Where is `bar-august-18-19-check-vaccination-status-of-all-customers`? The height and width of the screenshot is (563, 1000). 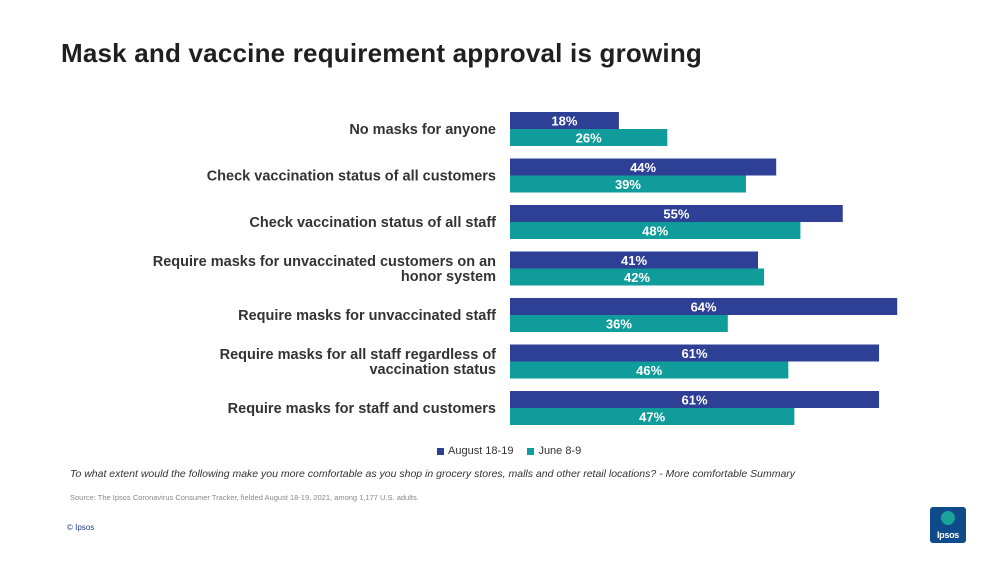 bar-august-18-19-check-vaccination-status-of-all-customers is located at coordinates (643, 167).